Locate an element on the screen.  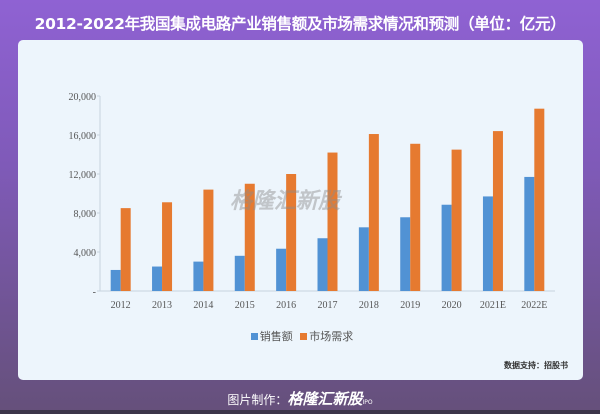
footer-brand: 格隆汇新股 is located at coordinates (325, 399).